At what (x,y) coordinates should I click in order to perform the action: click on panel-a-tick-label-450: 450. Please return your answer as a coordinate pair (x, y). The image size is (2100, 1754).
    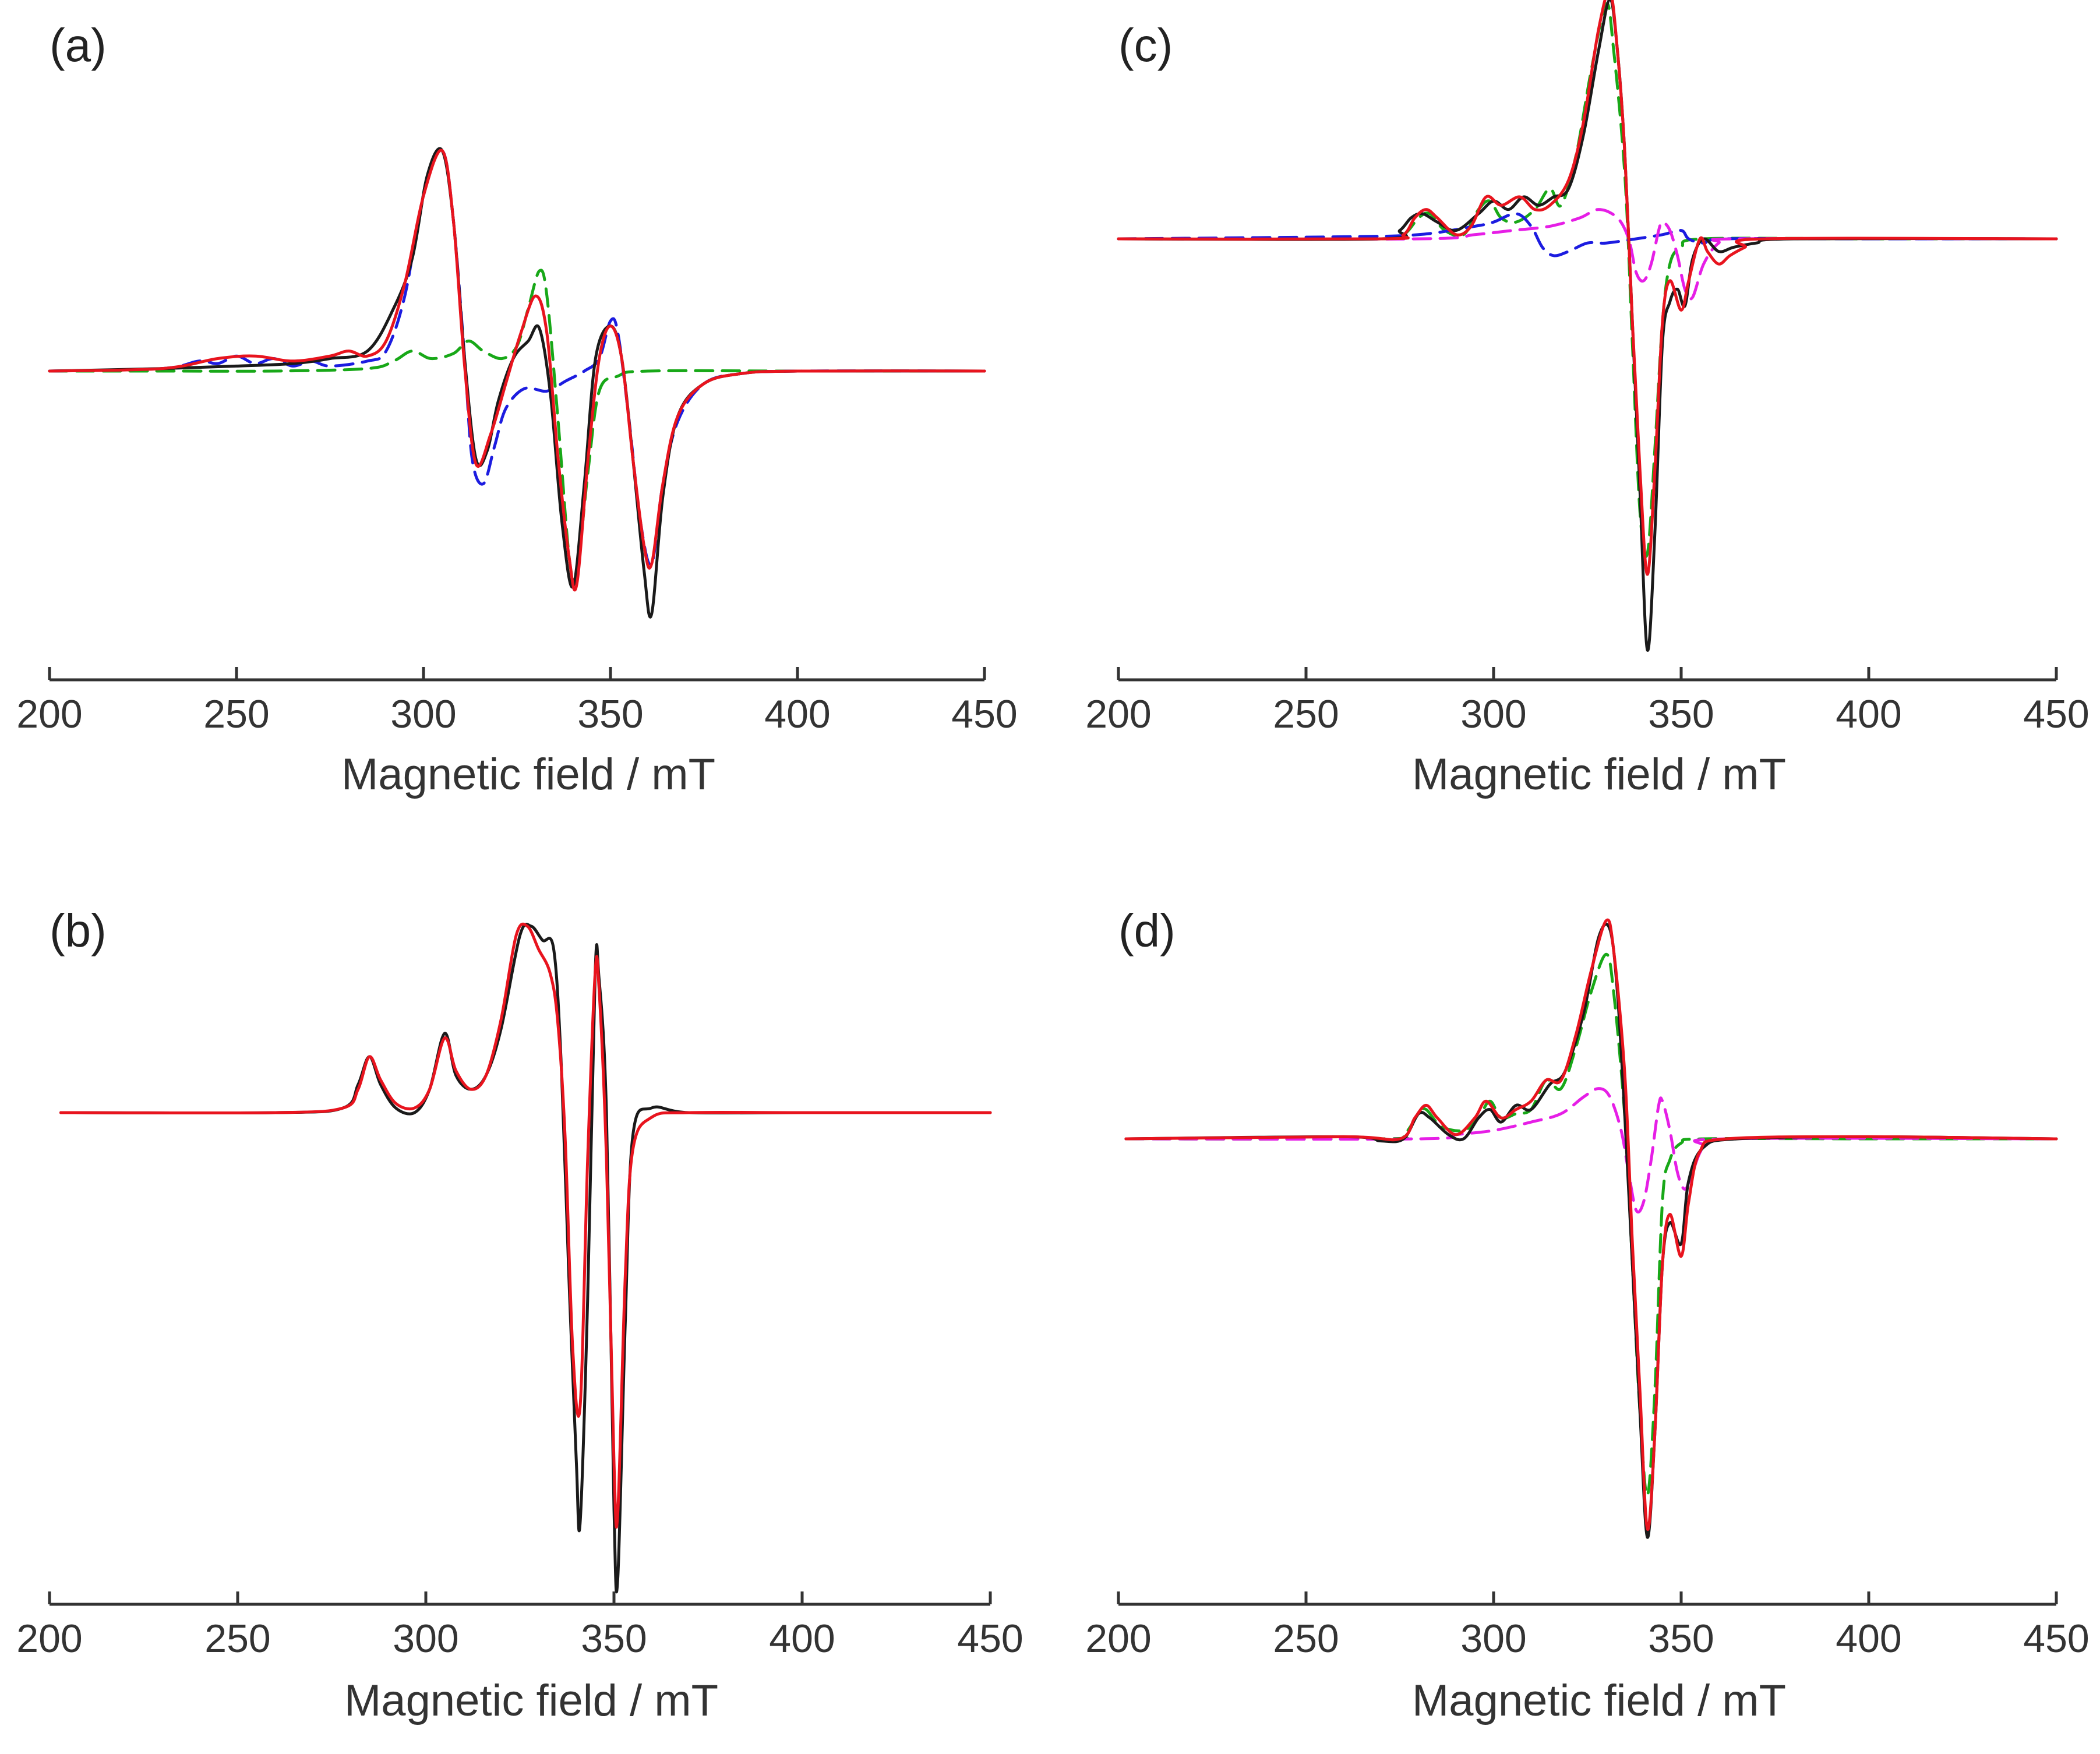
    Looking at the image, I should click on (984, 714).